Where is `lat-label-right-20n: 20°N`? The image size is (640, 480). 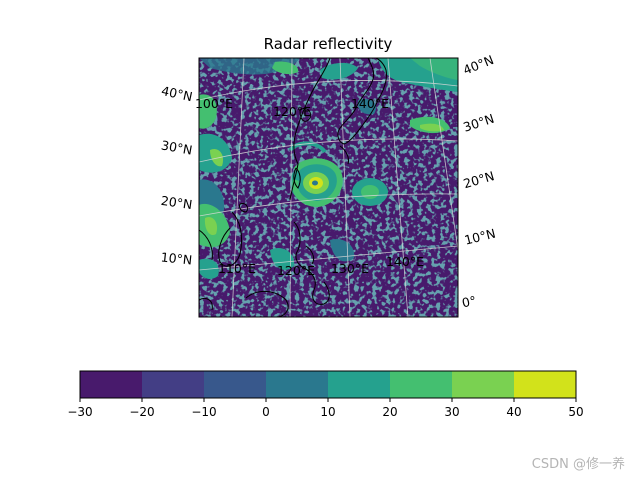 lat-label-right-20n: 20°N is located at coordinates (479, 179).